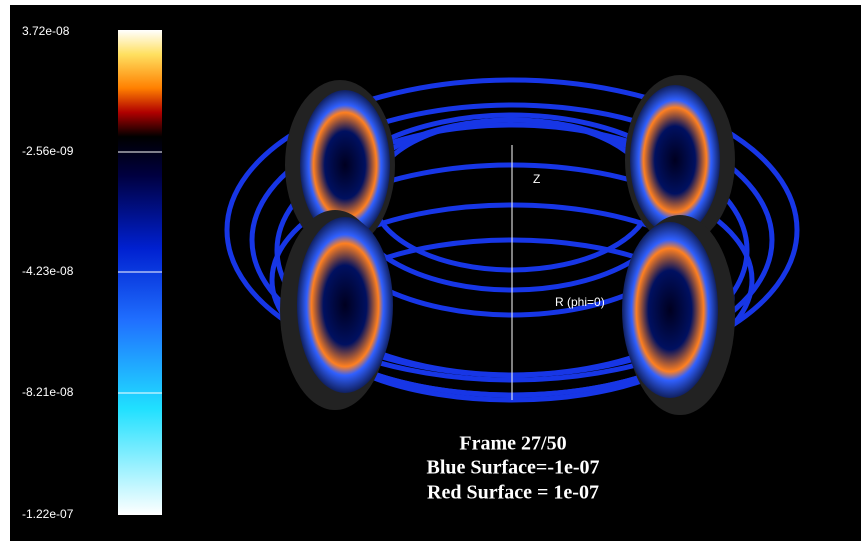 This screenshot has height=541, width=861. Describe the element at coordinates (48, 514) in the screenshot. I see `colorbar-label: -1.22e-07` at that location.